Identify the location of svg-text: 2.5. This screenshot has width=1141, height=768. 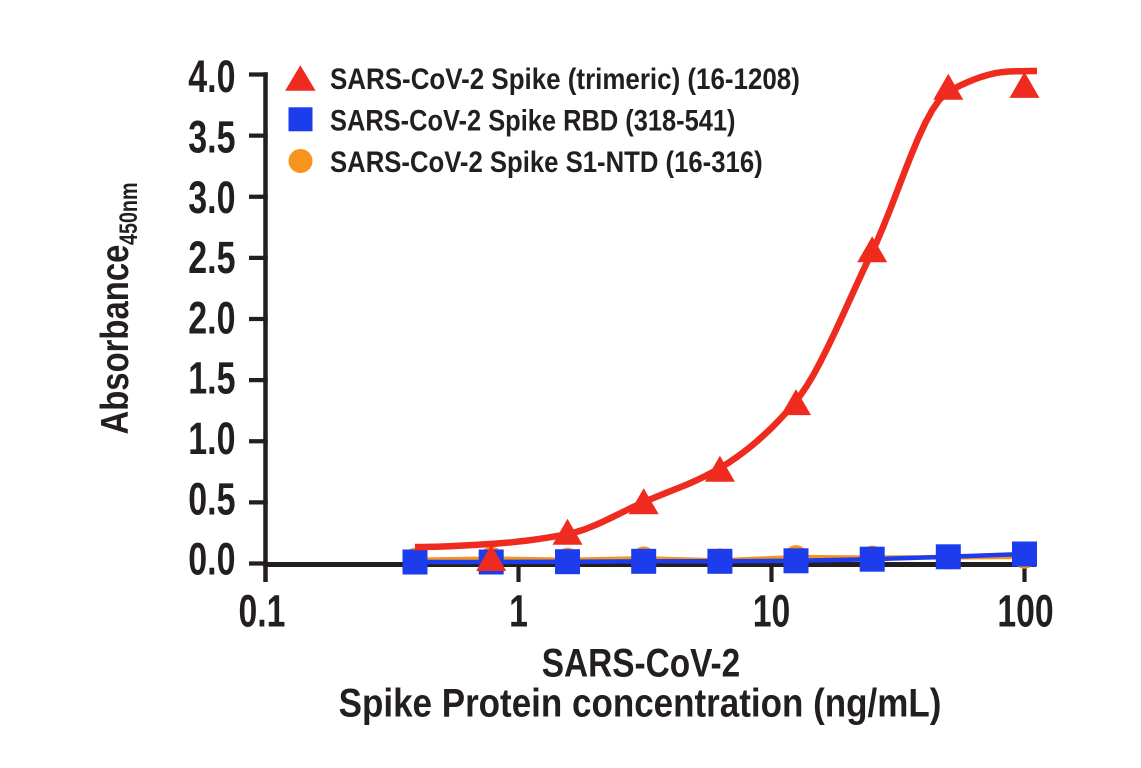
(211, 259).